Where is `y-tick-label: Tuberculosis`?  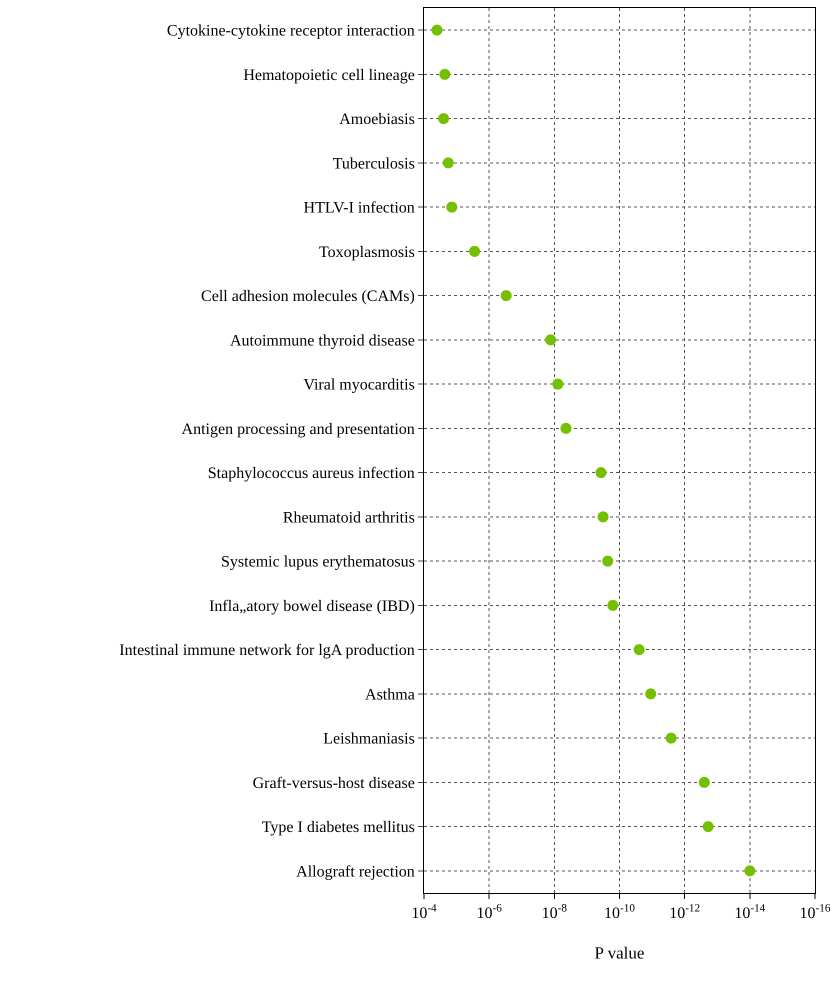
y-tick-label: Tuberculosis is located at coordinates (373, 163).